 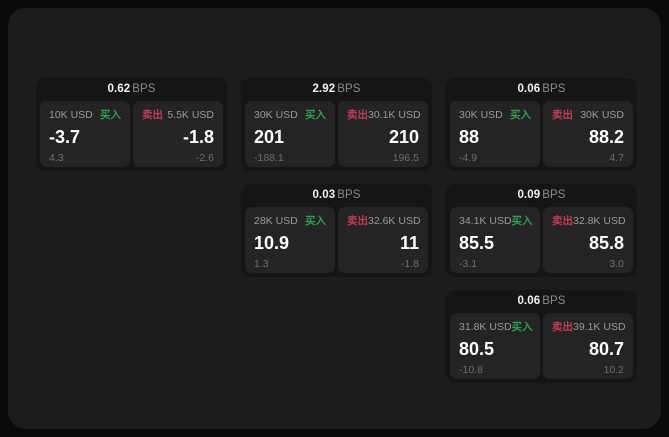 I want to click on card-body: 28K USD 买入 10.9 1.3 卖出 32.6K USD 11 -1.8, so click(x=336, y=242).